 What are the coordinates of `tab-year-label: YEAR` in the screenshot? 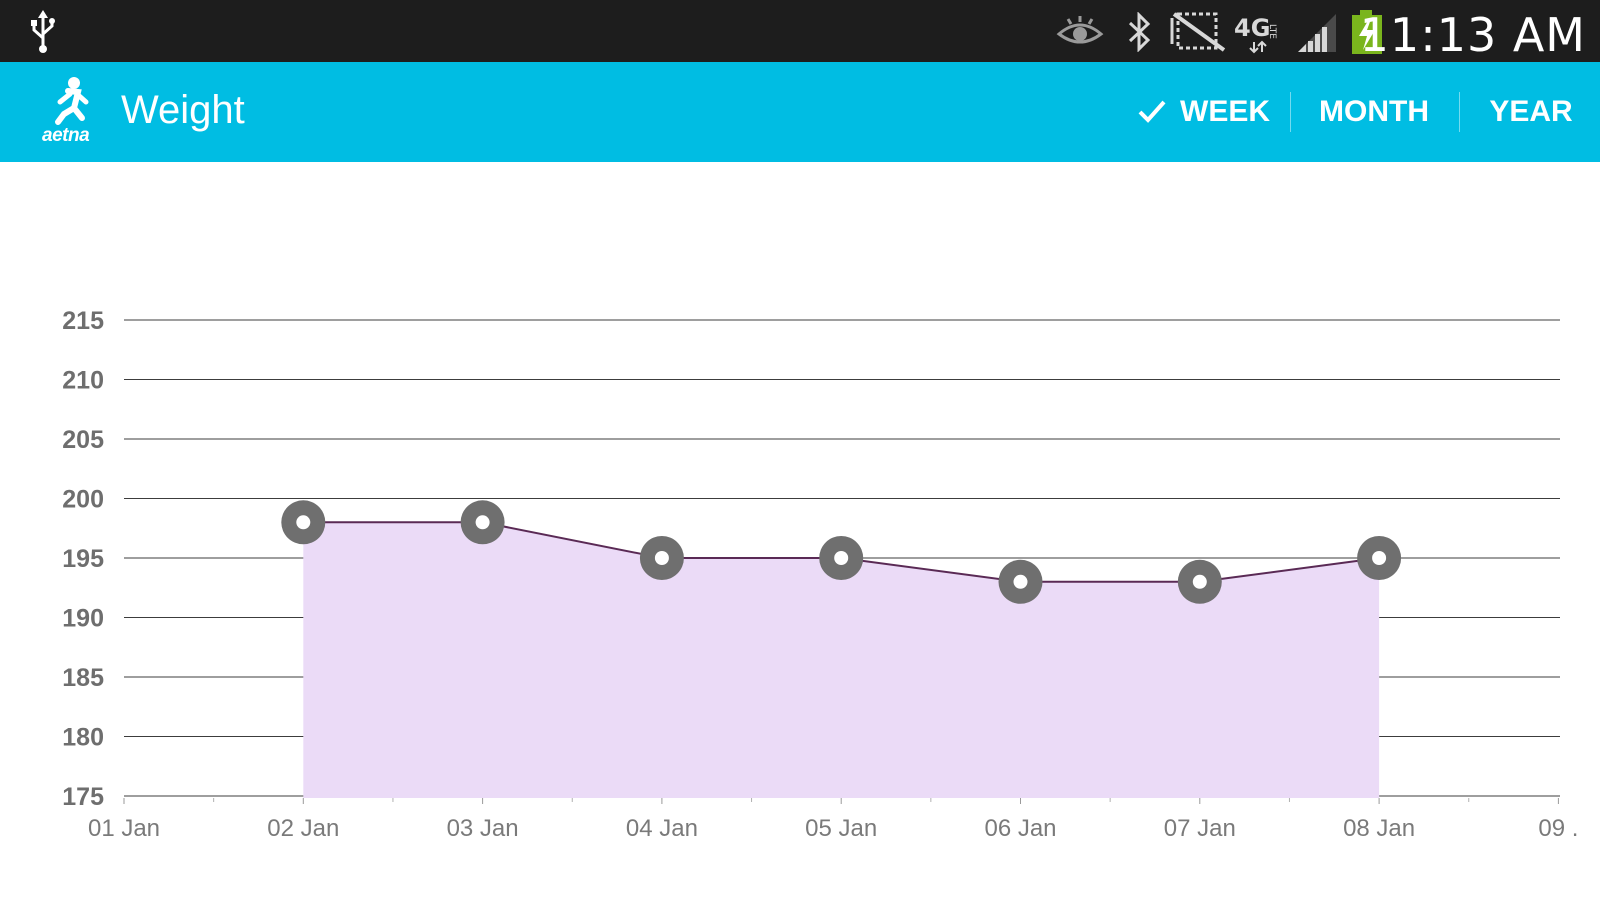 It's located at (1531, 111).